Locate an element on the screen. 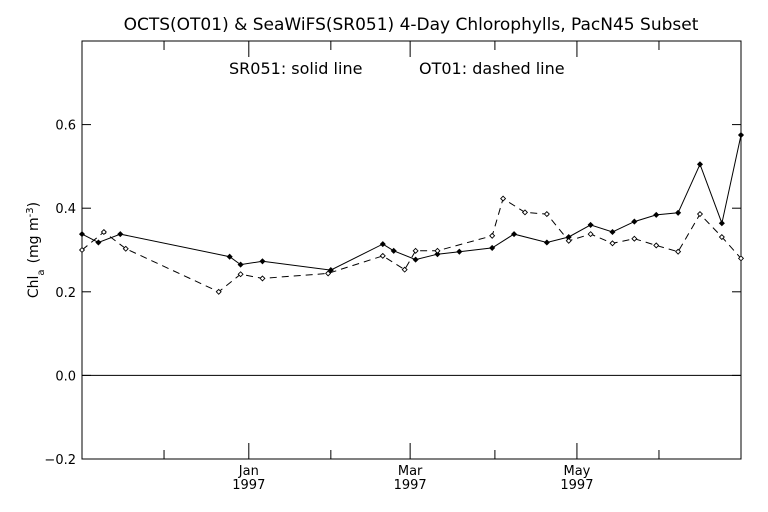 This screenshot has width=768, height=512. y-axis-label-main: Chl is located at coordinates (34, 287).